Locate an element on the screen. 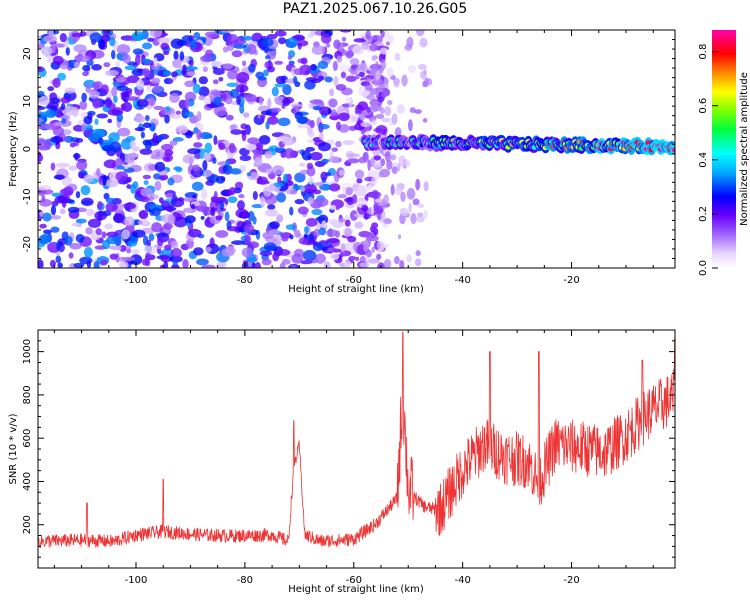  x-tick-label: -20 is located at coordinates (571, 580).